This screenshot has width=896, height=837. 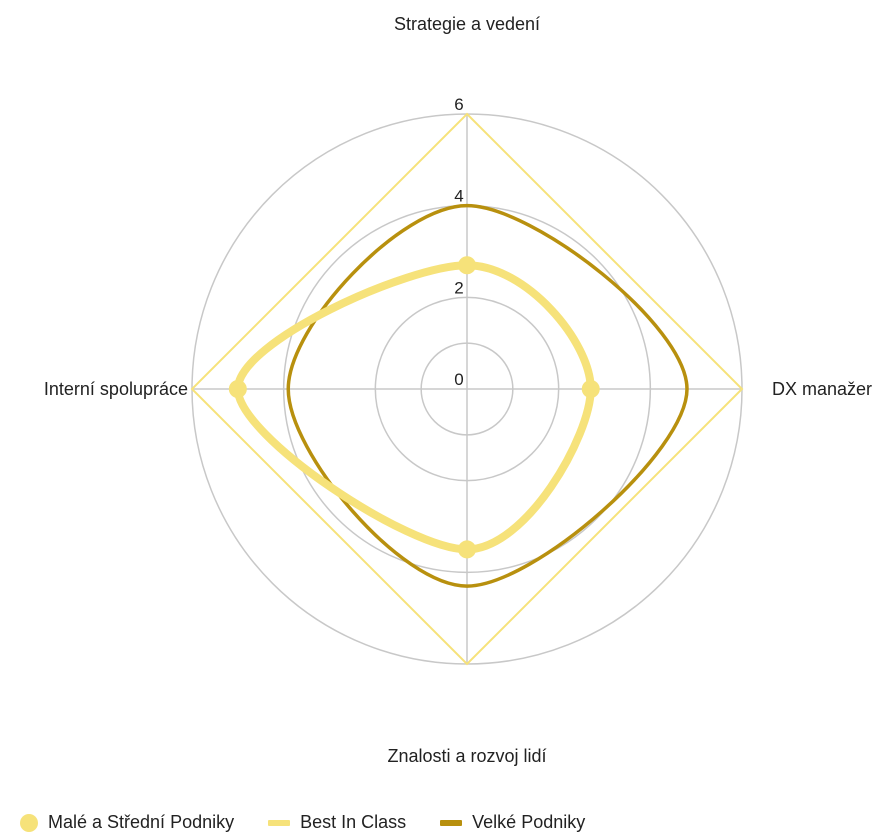 I want to click on tick-label: 0, so click(x=458, y=379).